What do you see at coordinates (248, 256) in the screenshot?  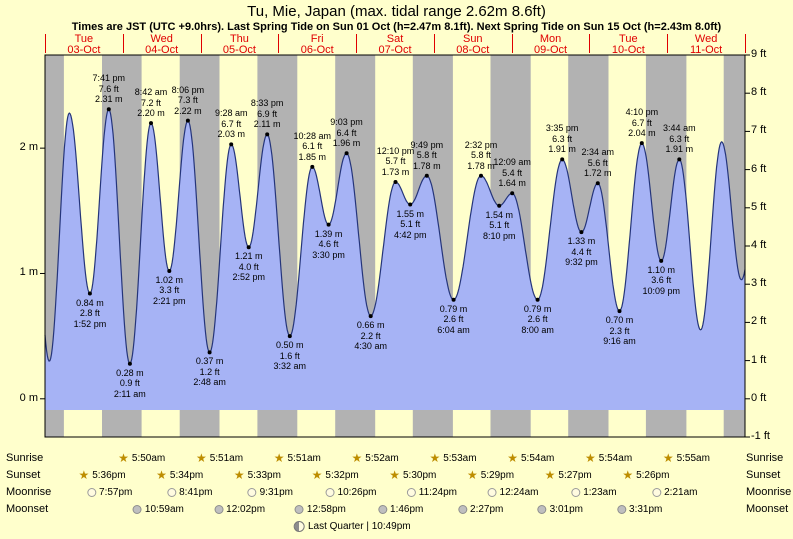 I see `tide-extreme-line: 1.21 m` at bounding box center [248, 256].